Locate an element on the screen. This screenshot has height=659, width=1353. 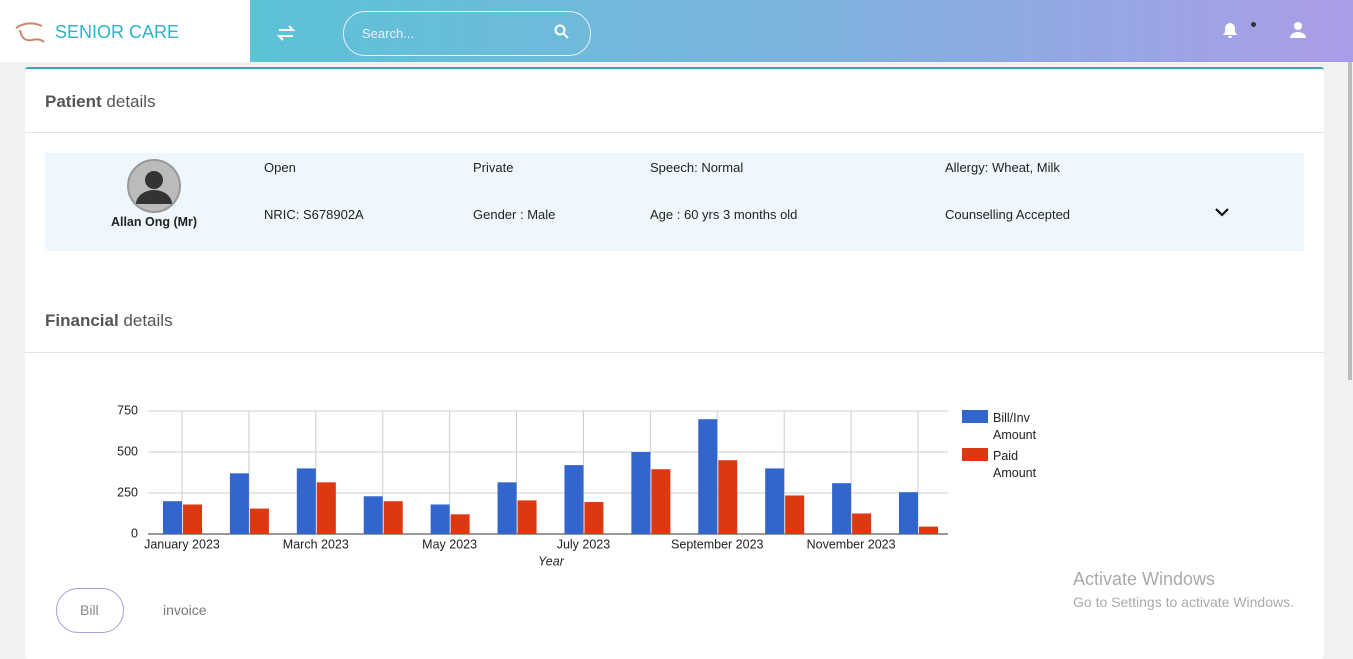
bill-tab is located at coordinates (90, 610).